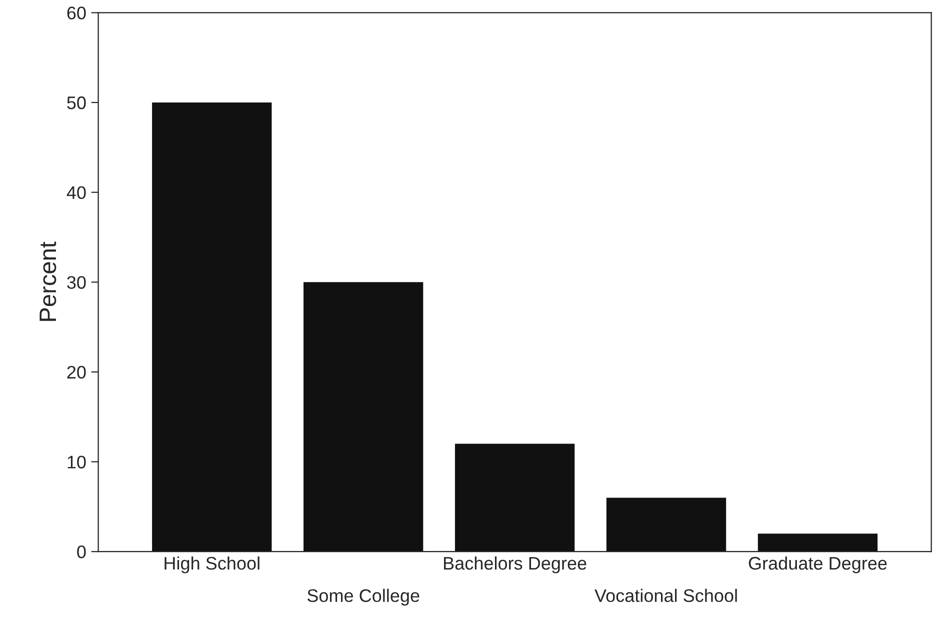  What do you see at coordinates (76, 103) in the screenshot?
I see `y-tick-label: 50` at bounding box center [76, 103].